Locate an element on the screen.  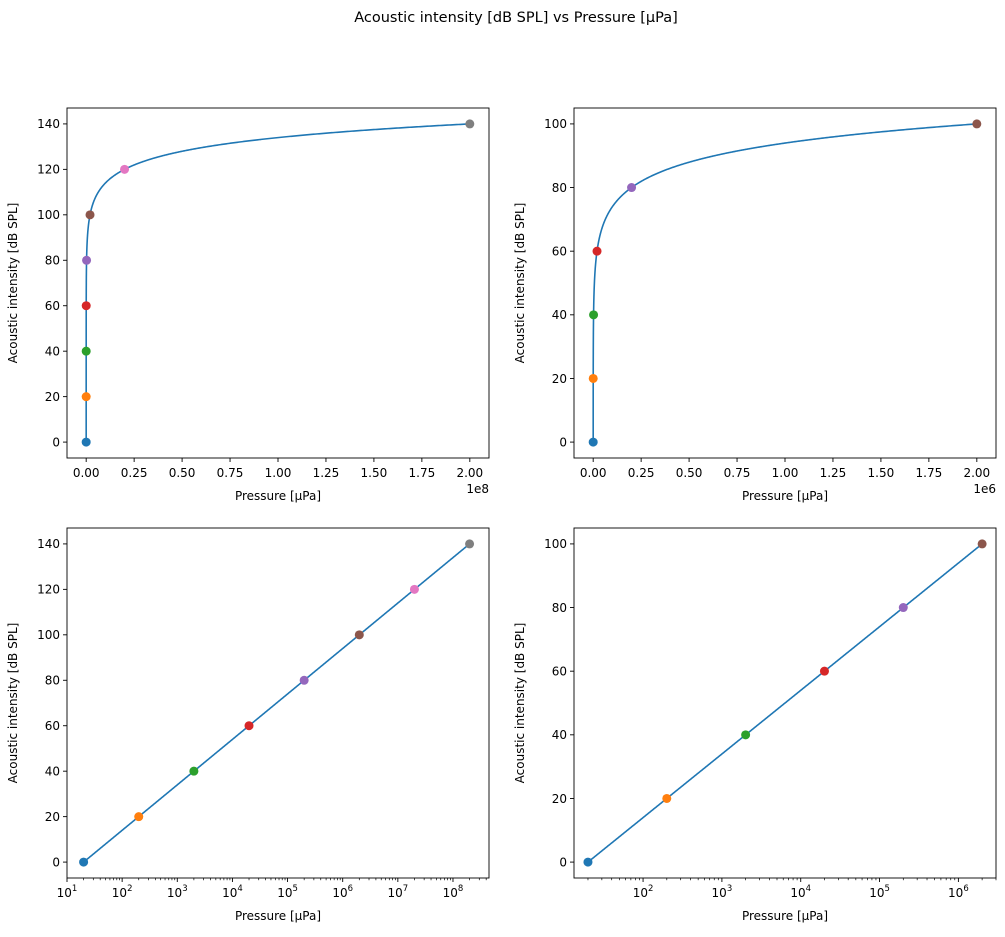
x-tick-label: 10⁷ is located at coordinates (397, 892).